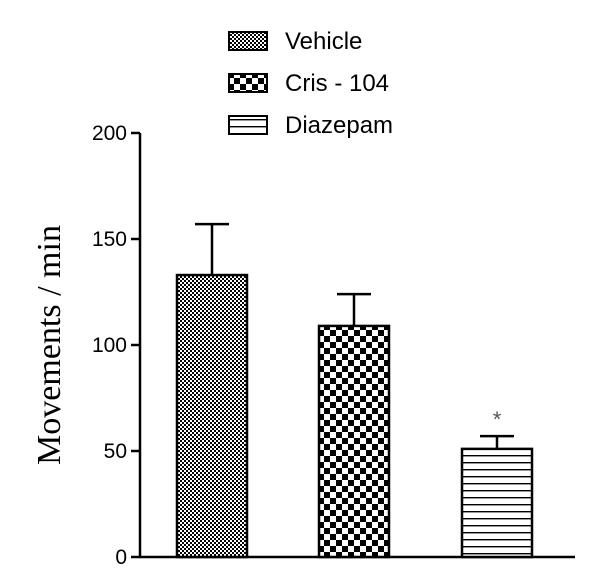 Image resolution: width=590 pixels, height=583 pixels. What do you see at coordinates (49, 345) in the screenshot?
I see `y-axis-label: Movements / min` at bounding box center [49, 345].